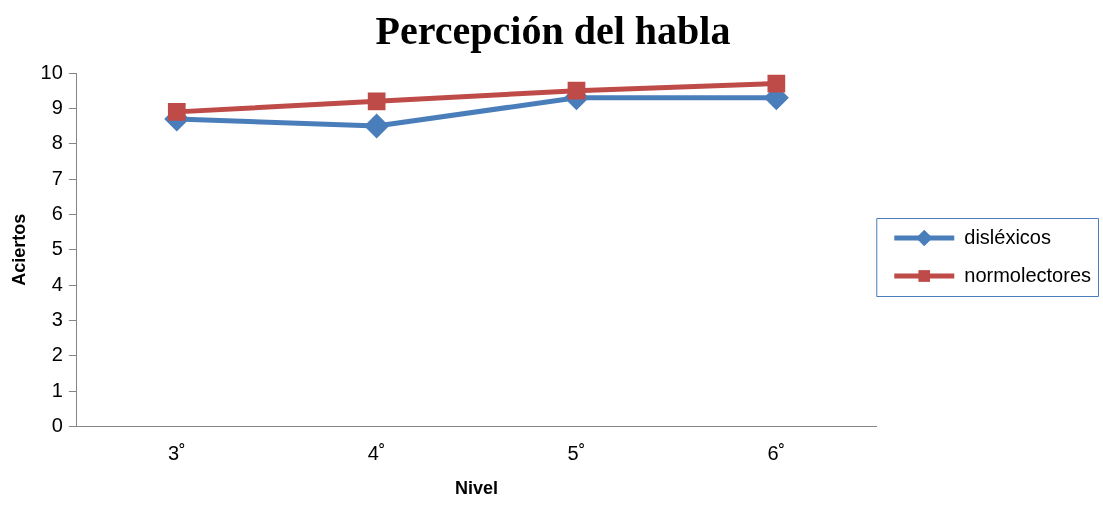 The height and width of the screenshot is (509, 1103). I want to click on y-tick-label: 1, so click(57, 389).